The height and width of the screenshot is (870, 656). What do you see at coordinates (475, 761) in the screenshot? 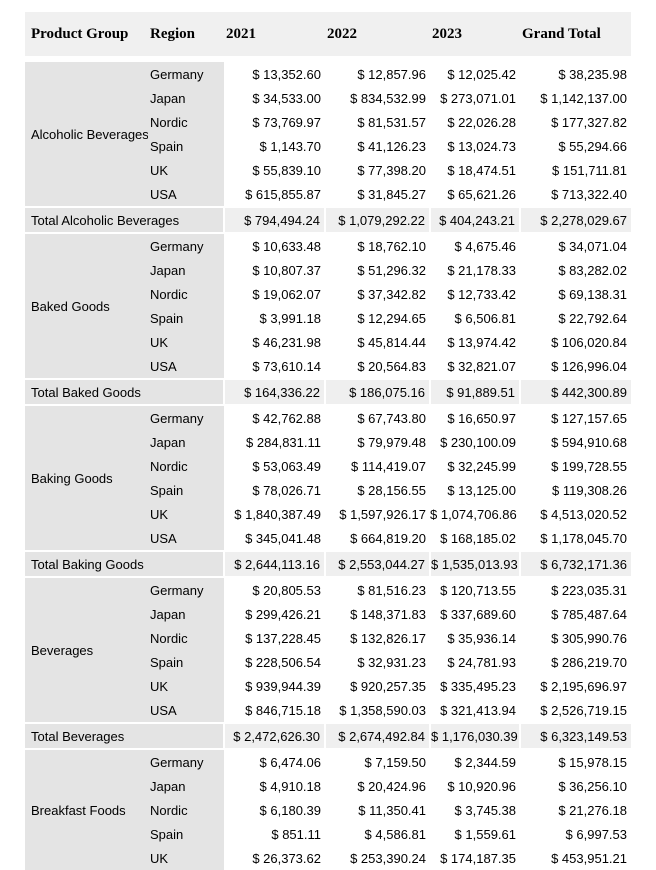
I see `value-cell: $ 2,344.59` at bounding box center [475, 761].